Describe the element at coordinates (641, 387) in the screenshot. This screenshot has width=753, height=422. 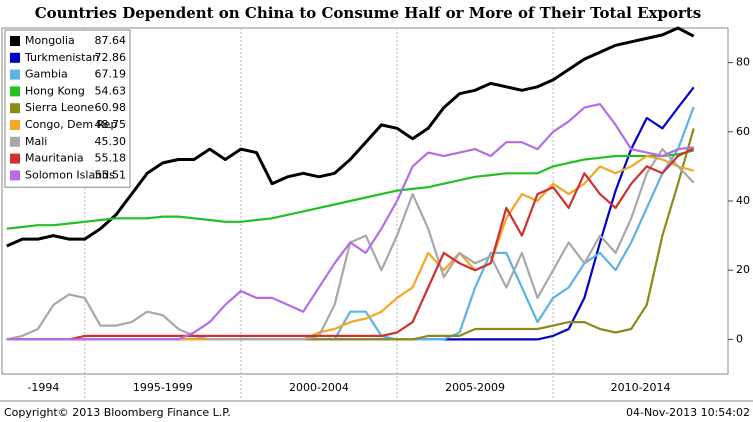
I see `x-period-label: 2010-2014` at that location.